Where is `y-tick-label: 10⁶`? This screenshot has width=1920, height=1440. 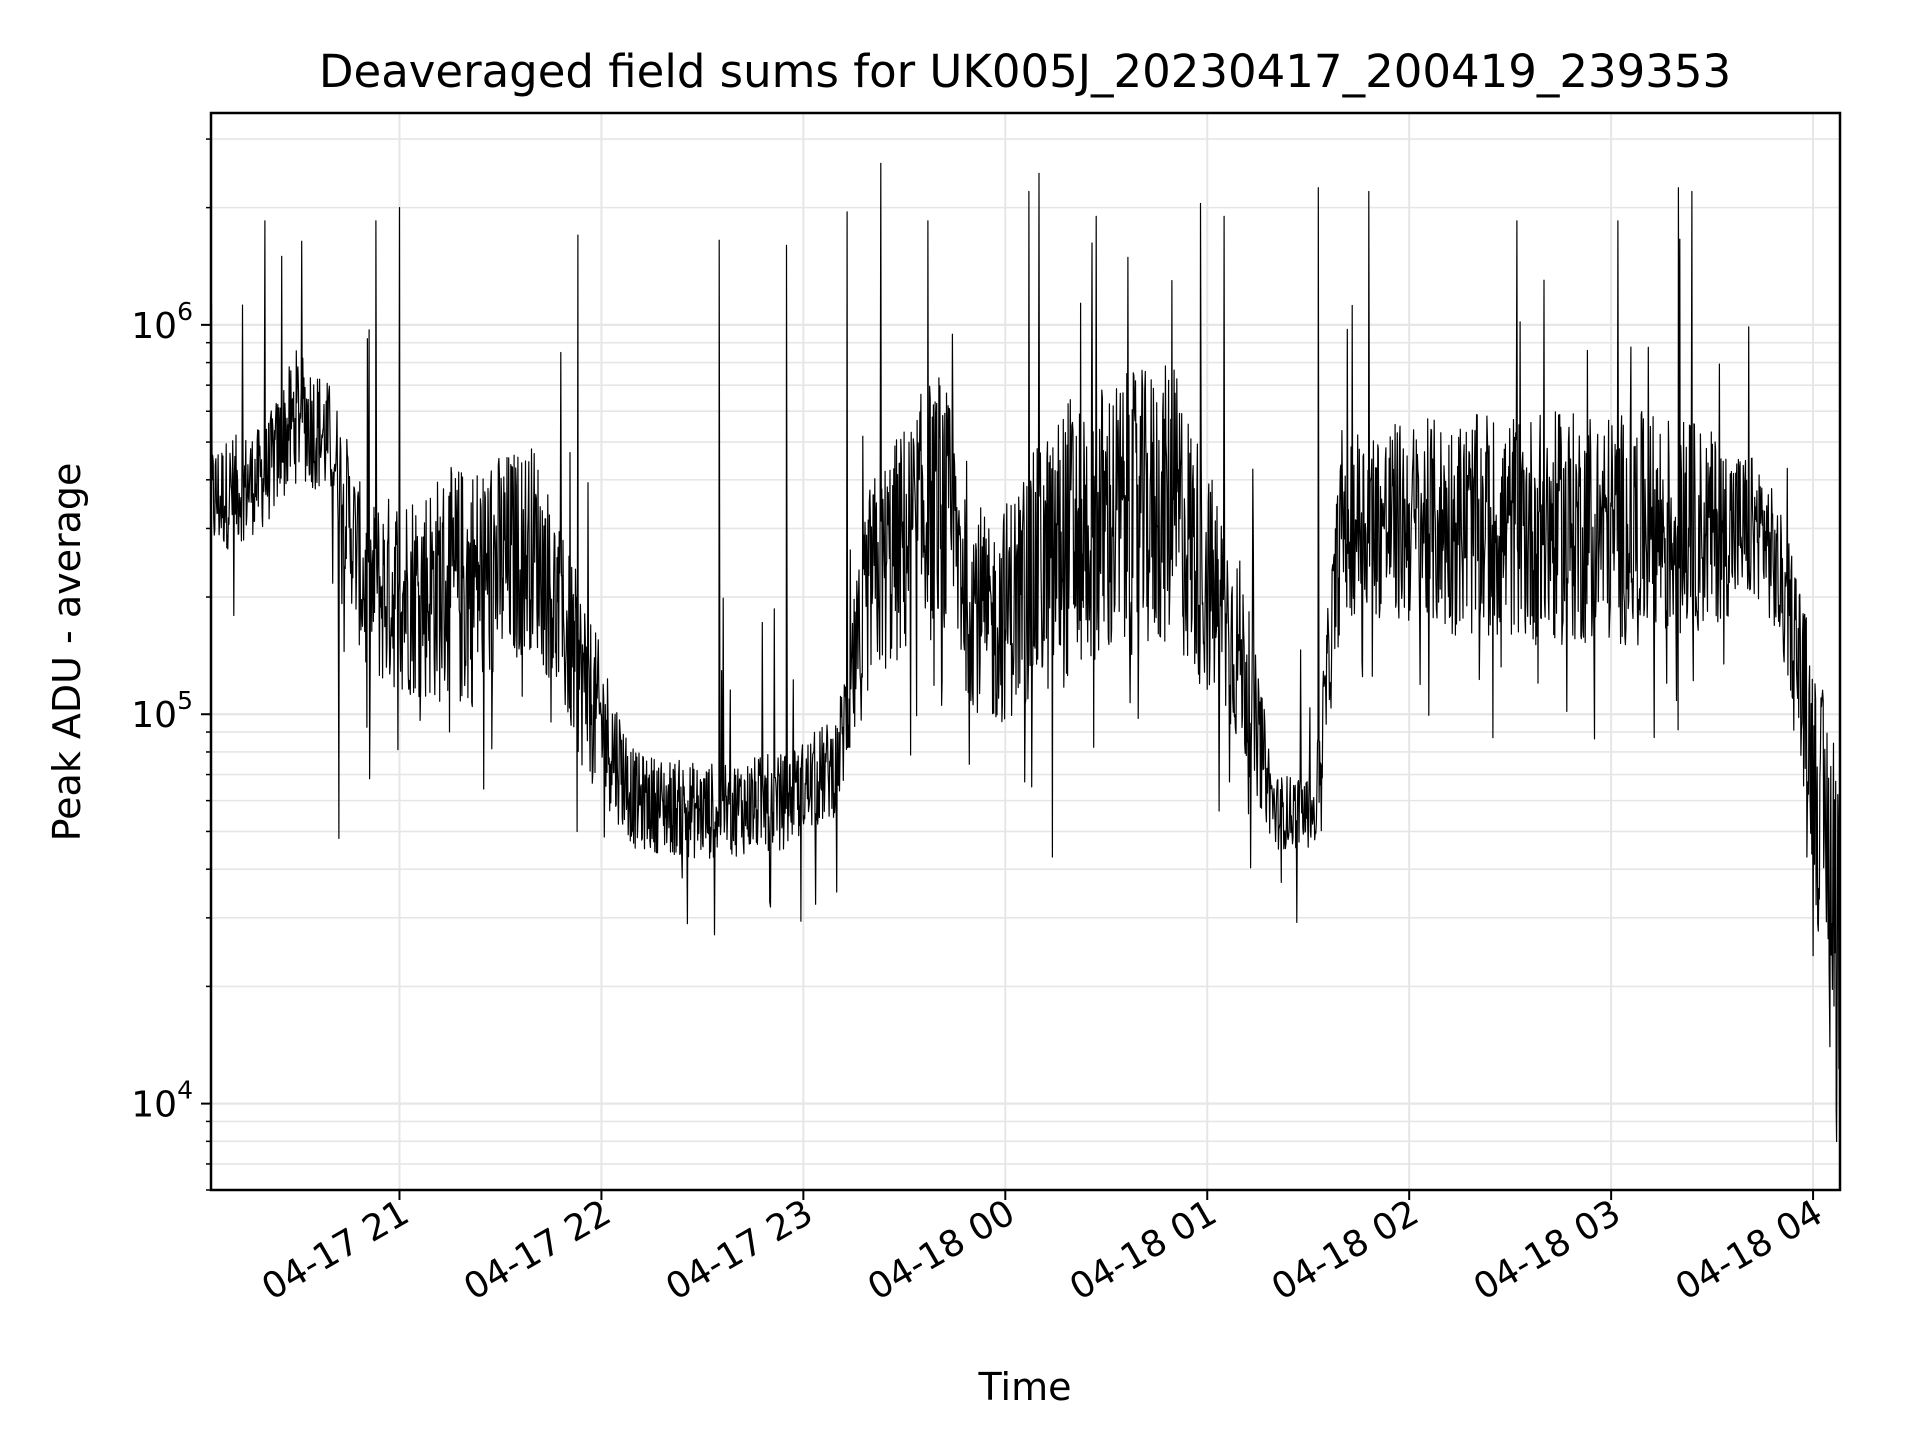
y-tick-label: 10⁶ is located at coordinates (162, 322).